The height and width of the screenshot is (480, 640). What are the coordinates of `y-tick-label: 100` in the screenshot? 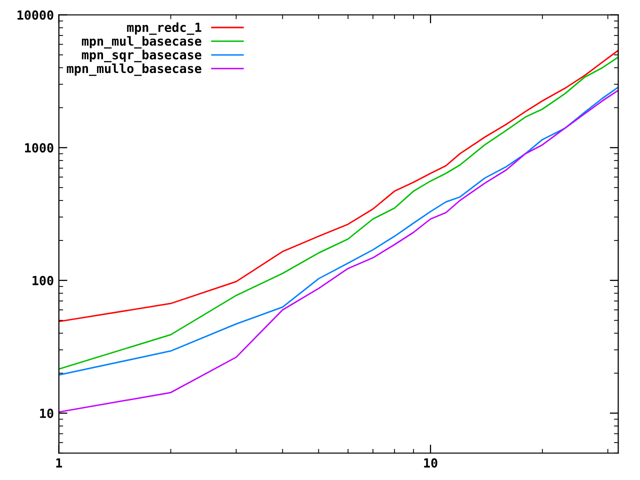 It's located at (43, 281).